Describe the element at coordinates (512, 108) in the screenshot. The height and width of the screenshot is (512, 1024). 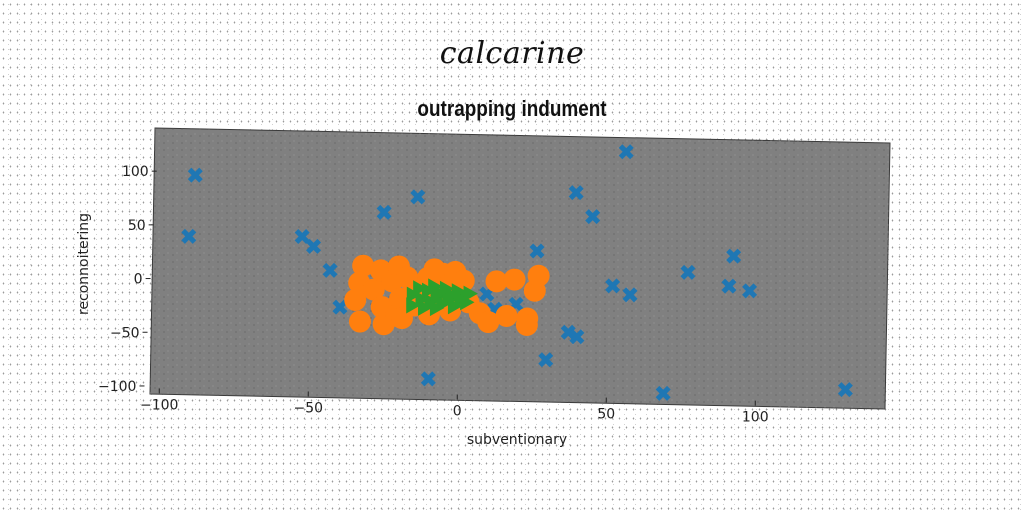
I see `chart-title: outrapping indument` at that location.